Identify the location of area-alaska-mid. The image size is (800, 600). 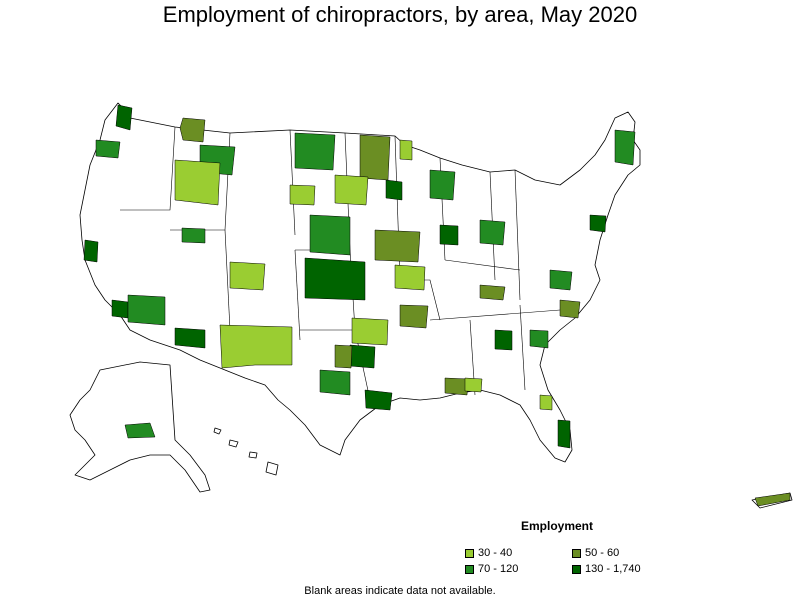
(140, 430).